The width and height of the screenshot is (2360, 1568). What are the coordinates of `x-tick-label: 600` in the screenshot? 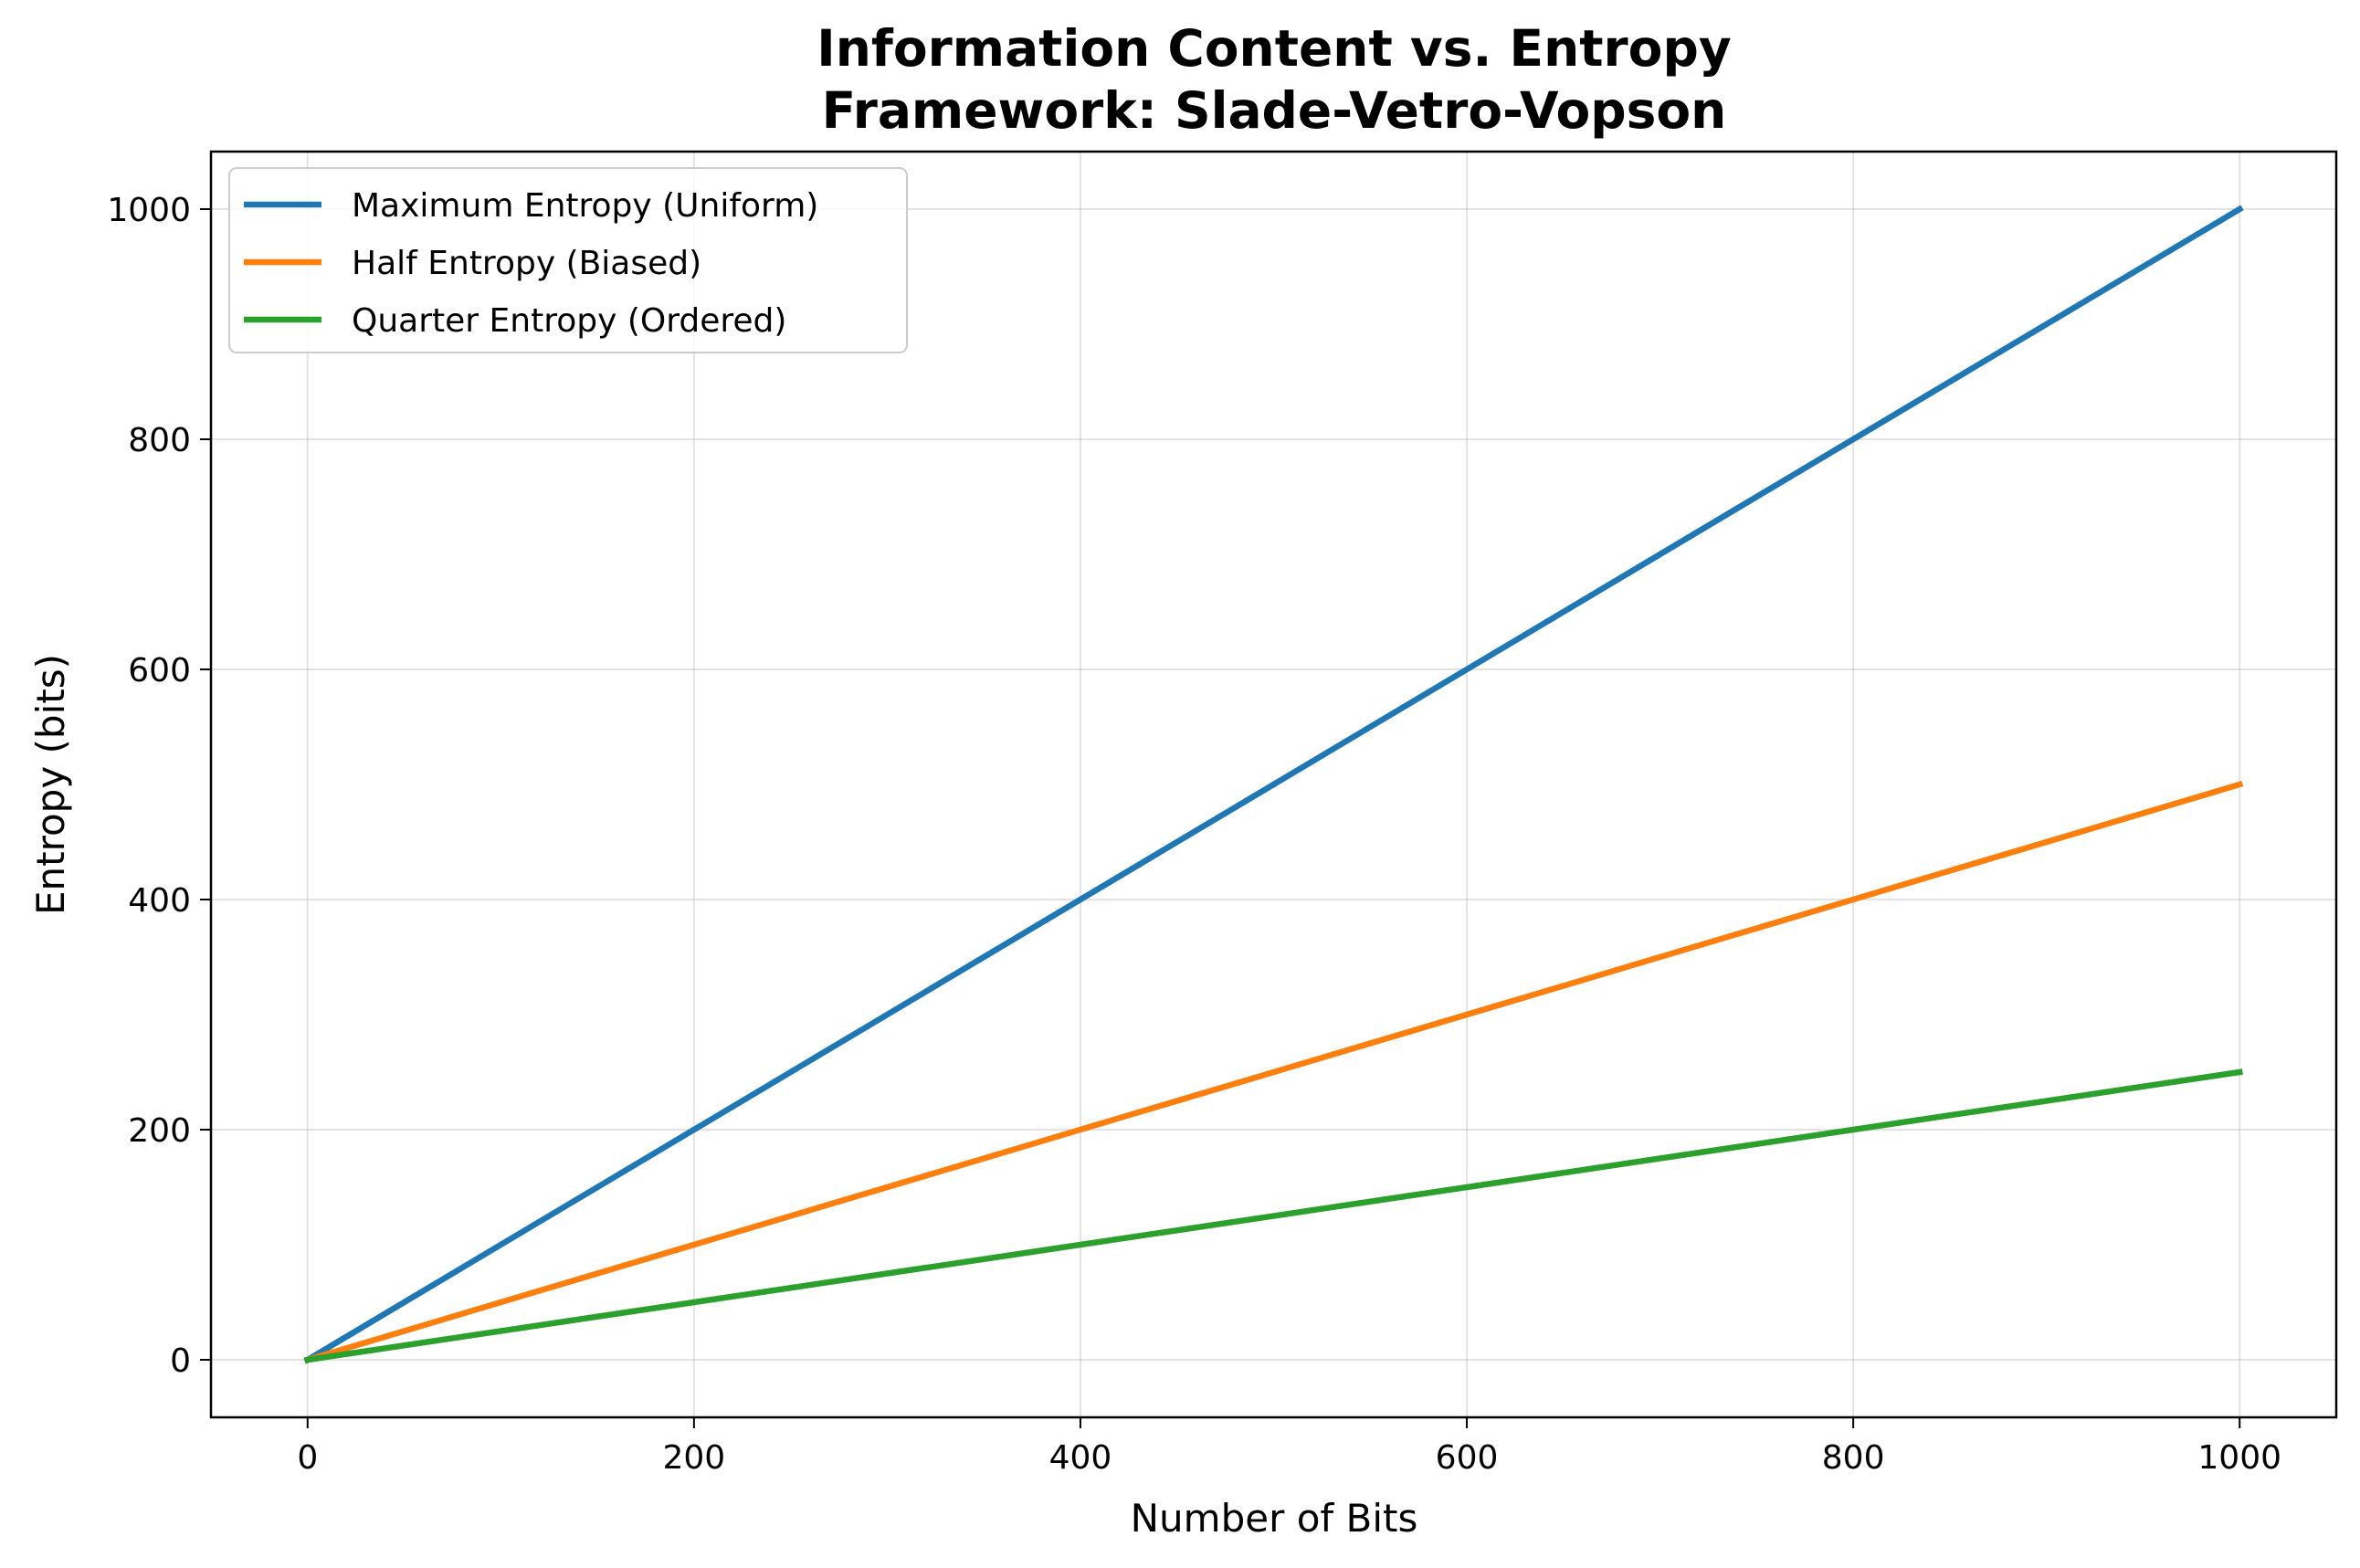 It's located at (1467, 1458).